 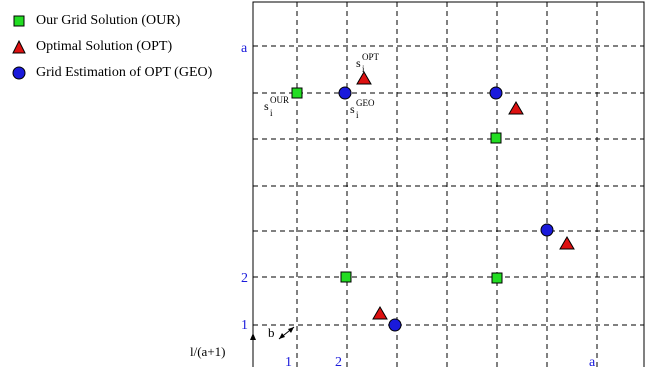 What do you see at coordinates (244, 48) in the screenshot?
I see `y-axis-label-a: a` at bounding box center [244, 48].